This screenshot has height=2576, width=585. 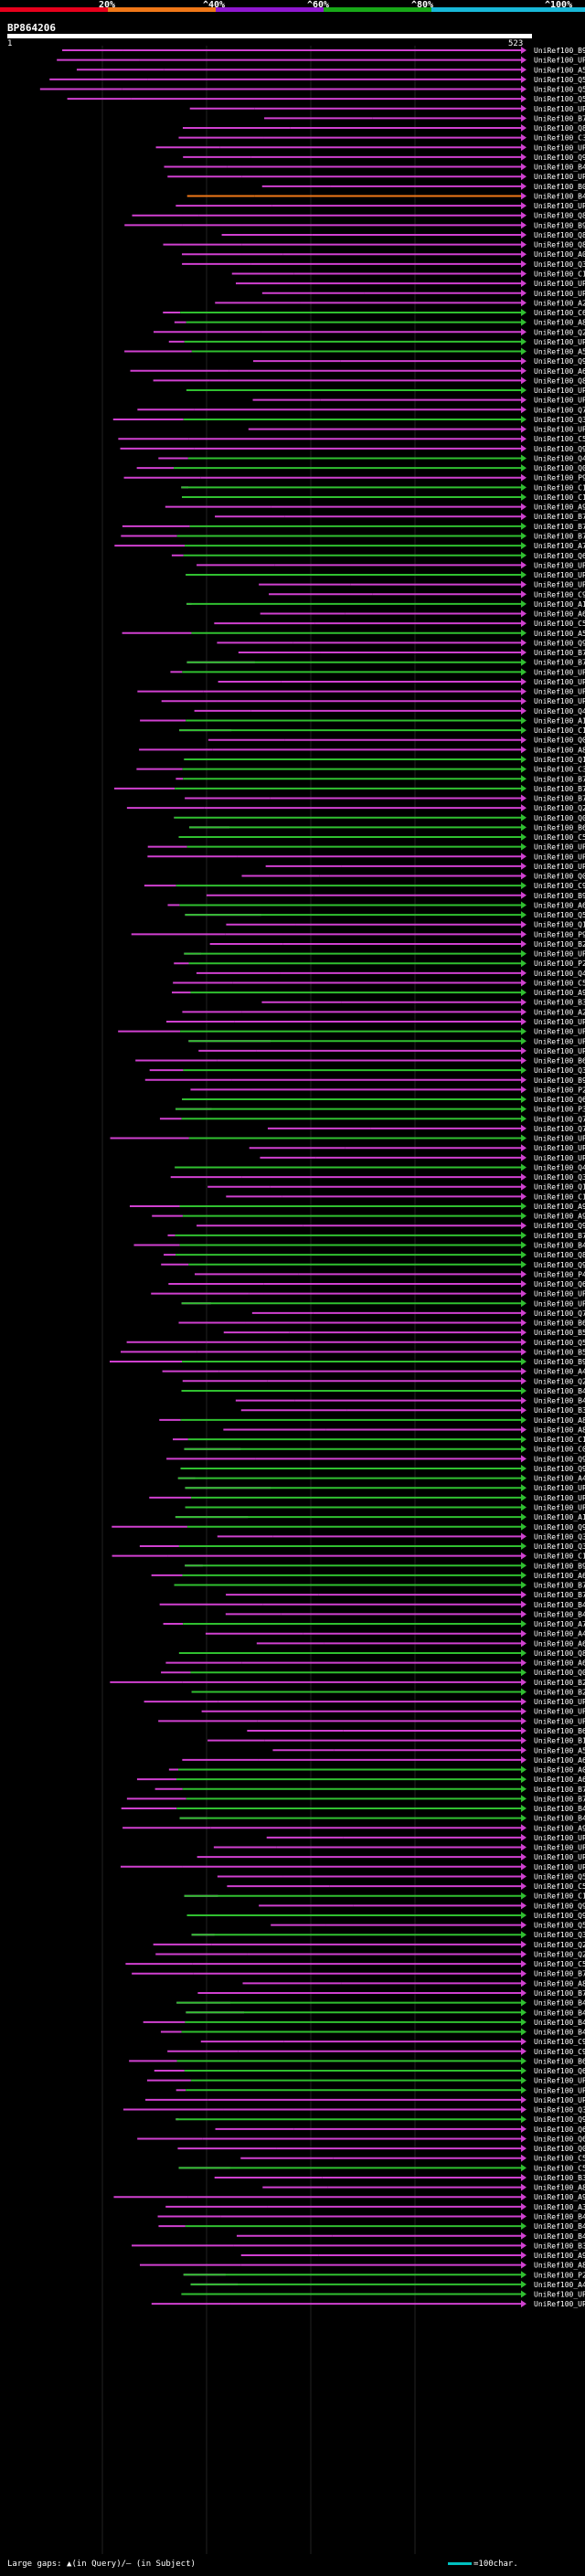 What do you see at coordinates (396, 1740) in the screenshot?
I see `hit-row: UniRef100_B1JXE0` at bounding box center [396, 1740].